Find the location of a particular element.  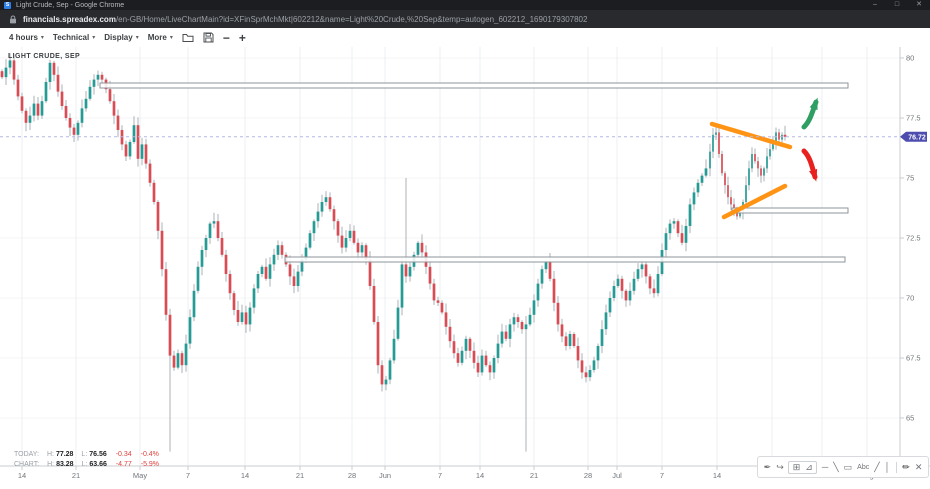

display-menu: Display ▾ is located at coordinates (121, 37).